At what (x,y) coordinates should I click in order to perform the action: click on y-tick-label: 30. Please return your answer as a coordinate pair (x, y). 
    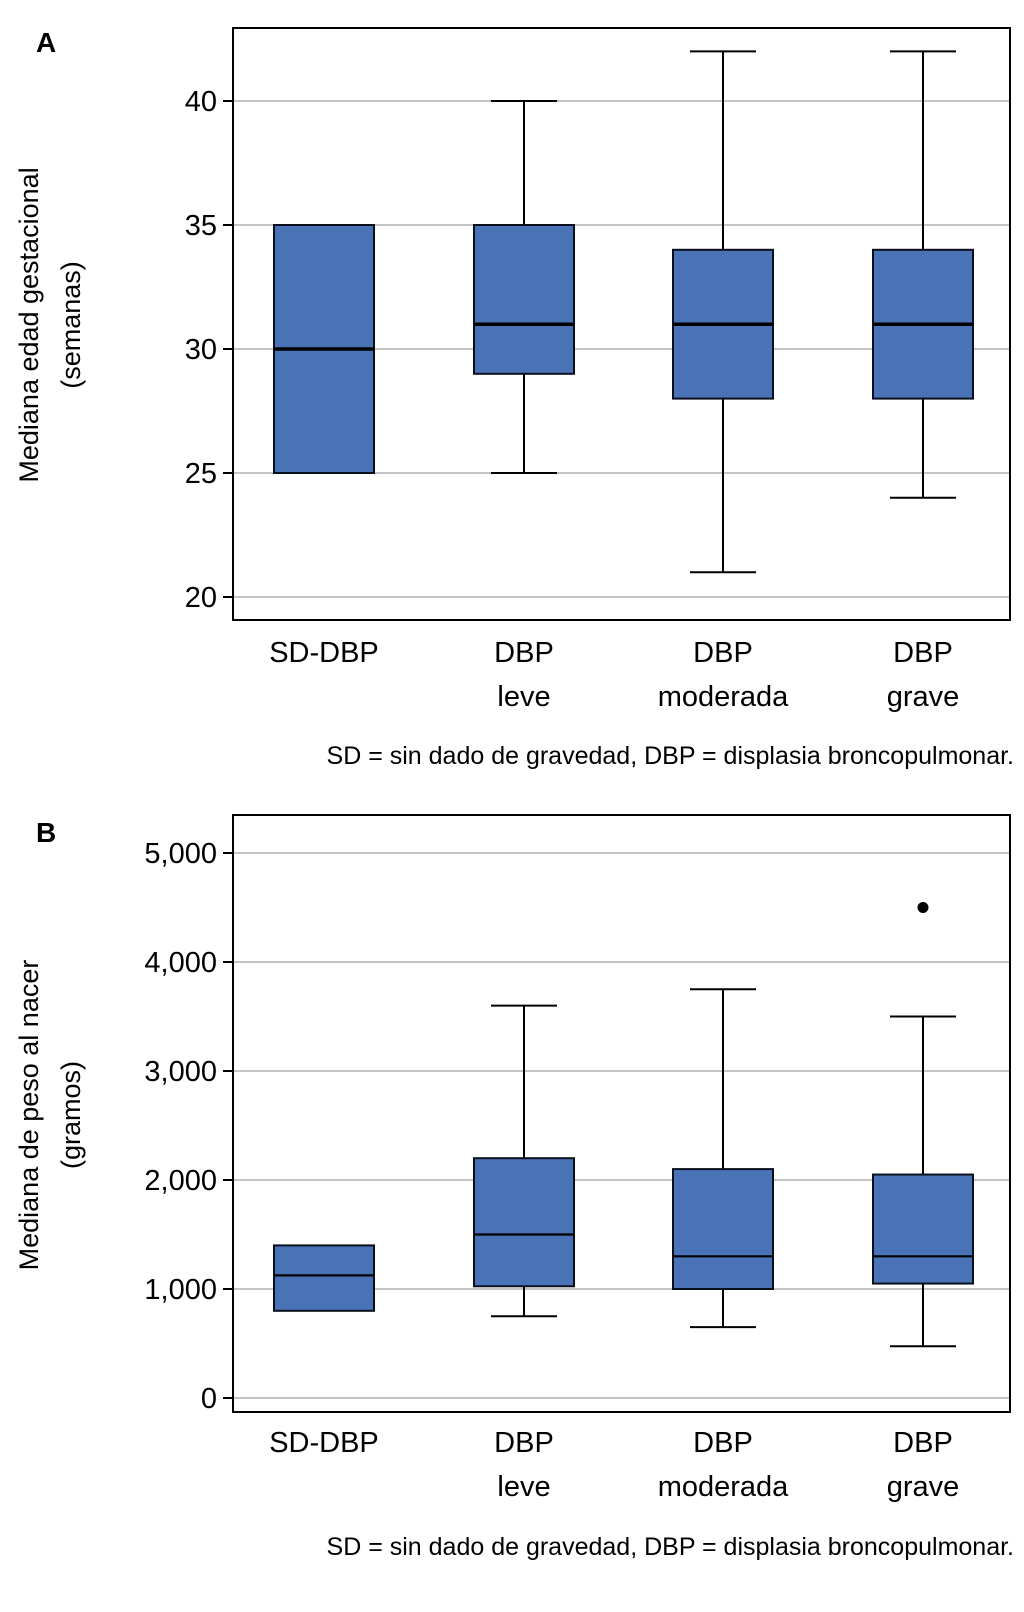
    Looking at the image, I should click on (201, 350).